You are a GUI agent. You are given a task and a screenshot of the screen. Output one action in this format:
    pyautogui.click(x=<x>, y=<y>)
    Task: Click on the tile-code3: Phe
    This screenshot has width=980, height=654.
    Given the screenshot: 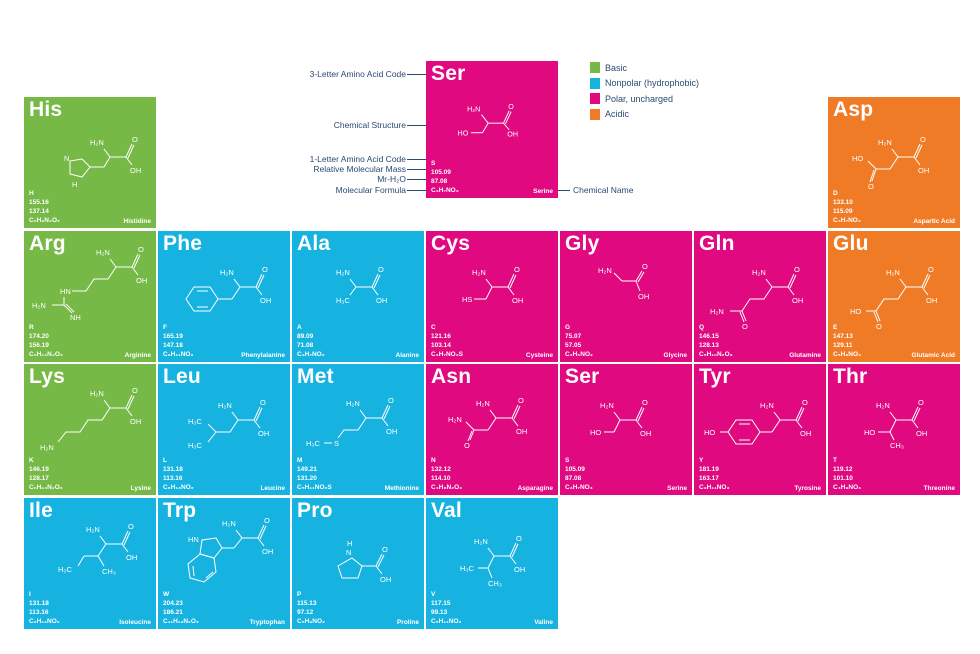 What is the action you would take?
    pyautogui.click(x=183, y=243)
    